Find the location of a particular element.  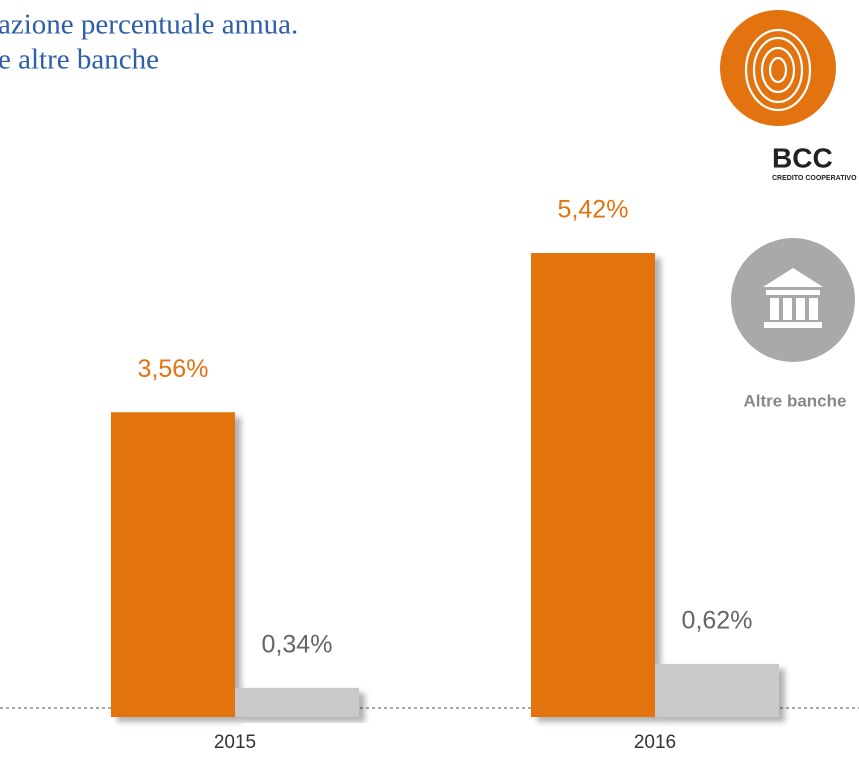

value-label: 0,34% is located at coordinates (297, 645).